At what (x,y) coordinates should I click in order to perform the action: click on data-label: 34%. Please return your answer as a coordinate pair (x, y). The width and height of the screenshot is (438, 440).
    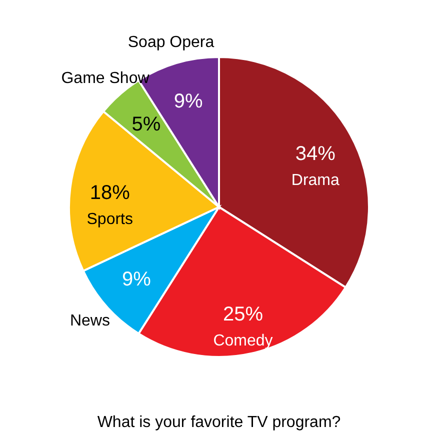
    Looking at the image, I should click on (315, 154).